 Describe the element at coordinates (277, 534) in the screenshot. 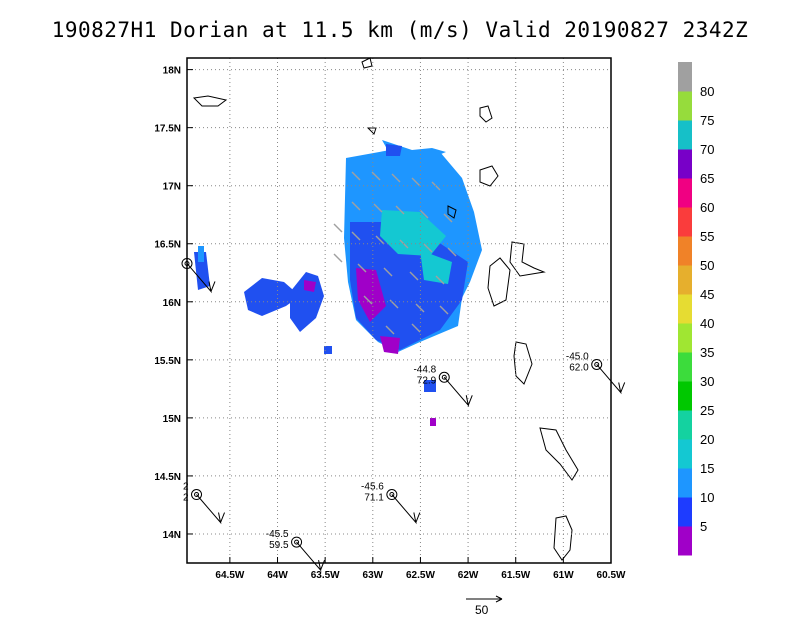

I see `dropsonde-pressure: -45.5` at that location.